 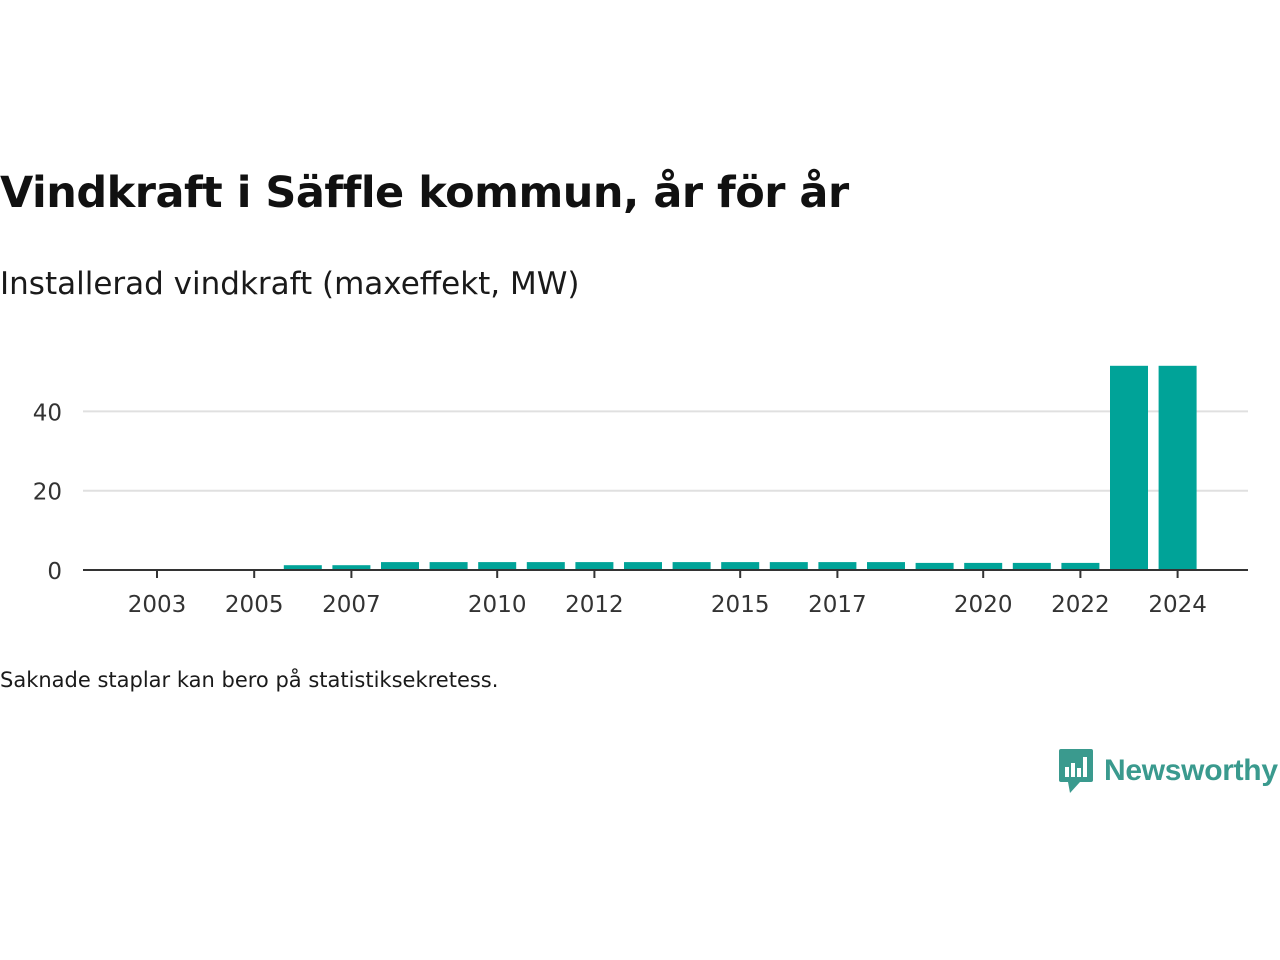 What do you see at coordinates (1080, 605) in the screenshot?
I see `x-tick-label: 2022` at bounding box center [1080, 605].